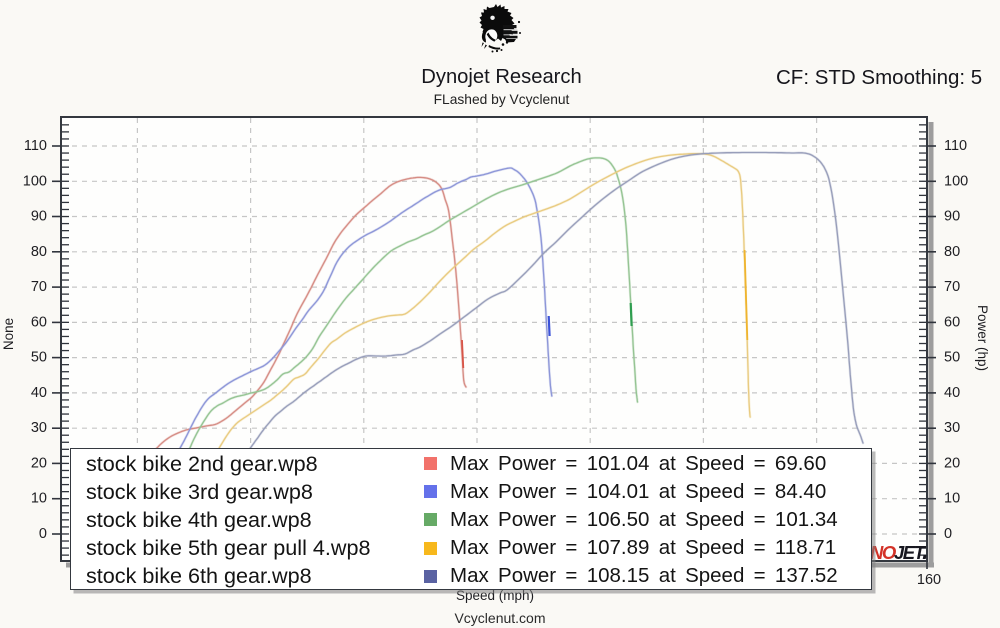 The height and width of the screenshot is (628, 1000). What do you see at coordinates (883, 552) in the screenshot?
I see `svg-text: NO` at bounding box center [883, 552].